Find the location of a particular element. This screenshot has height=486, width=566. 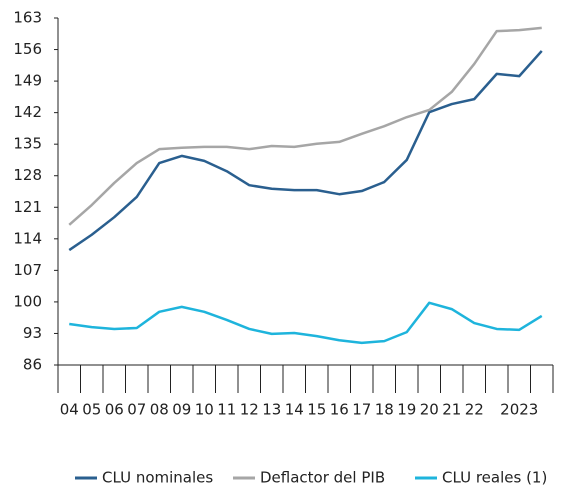

x-tick-label: 14 is located at coordinates (294, 410).